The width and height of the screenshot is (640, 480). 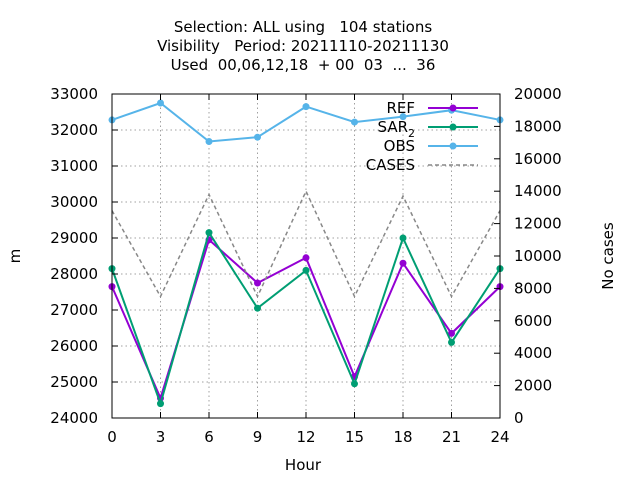 I want to click on x-tick-label: 6, so click(x=209, y=437).